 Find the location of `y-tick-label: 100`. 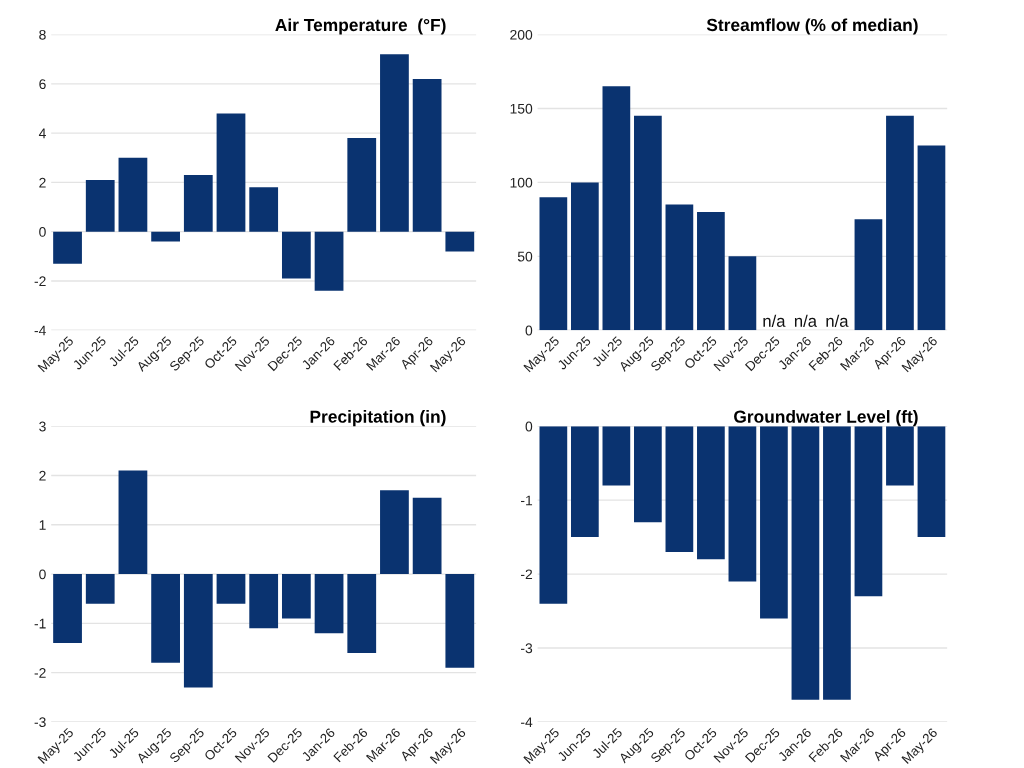

y-tick-label: 100 is located at coordinates (521, 182).